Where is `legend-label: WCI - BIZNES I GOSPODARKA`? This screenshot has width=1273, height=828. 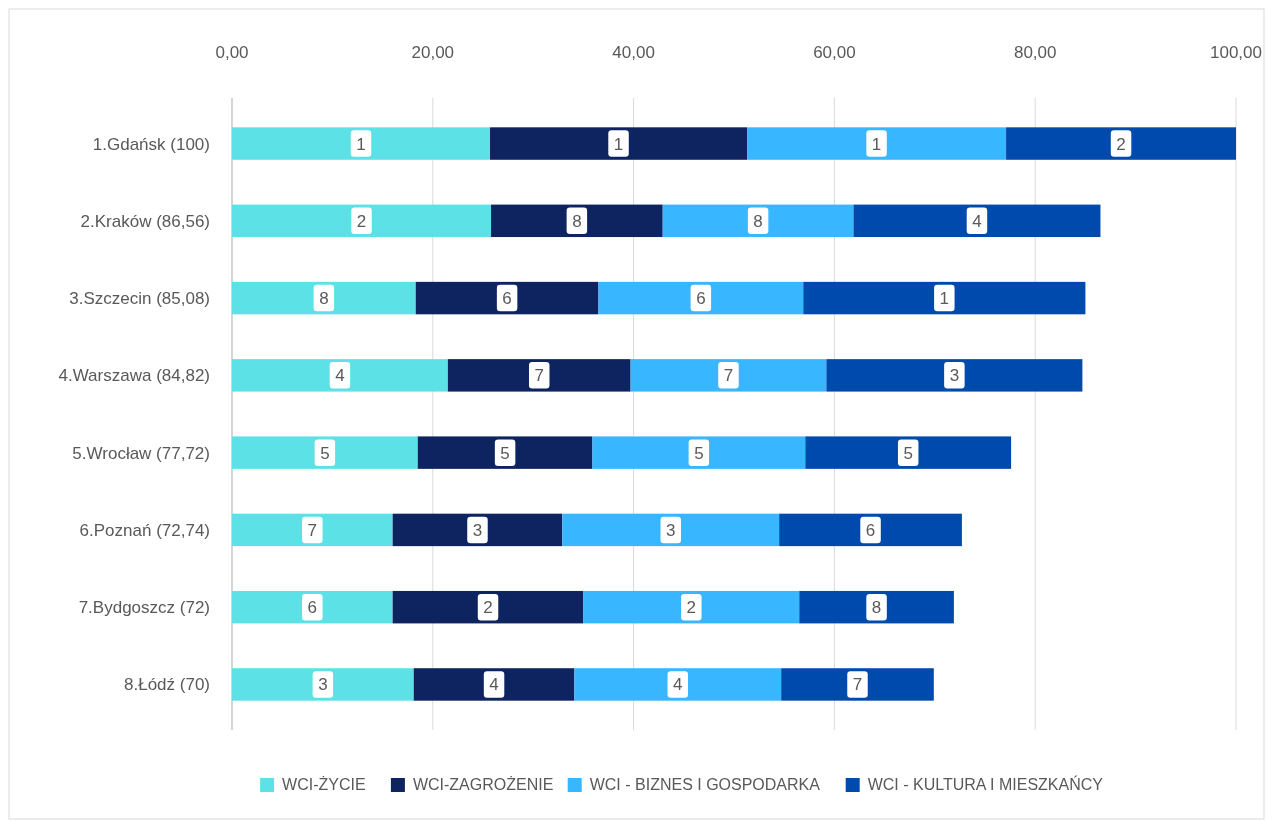
legend-label: WCI - BIZNES I GOSPODARKA is located at coordinates (705, 784).